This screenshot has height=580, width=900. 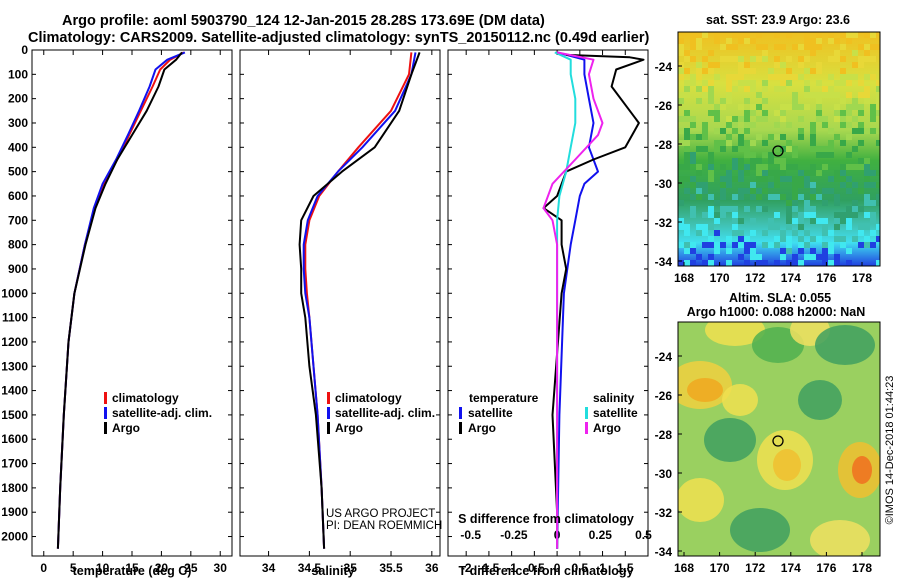 I want to click on legend-climatology-label: climatology, so click(x=145, y=398).